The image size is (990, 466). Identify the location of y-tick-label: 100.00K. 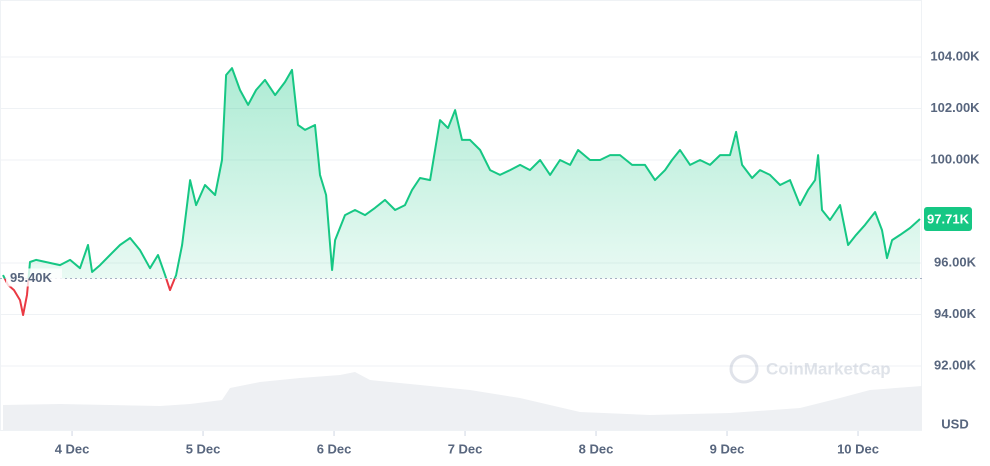
(955, 158).